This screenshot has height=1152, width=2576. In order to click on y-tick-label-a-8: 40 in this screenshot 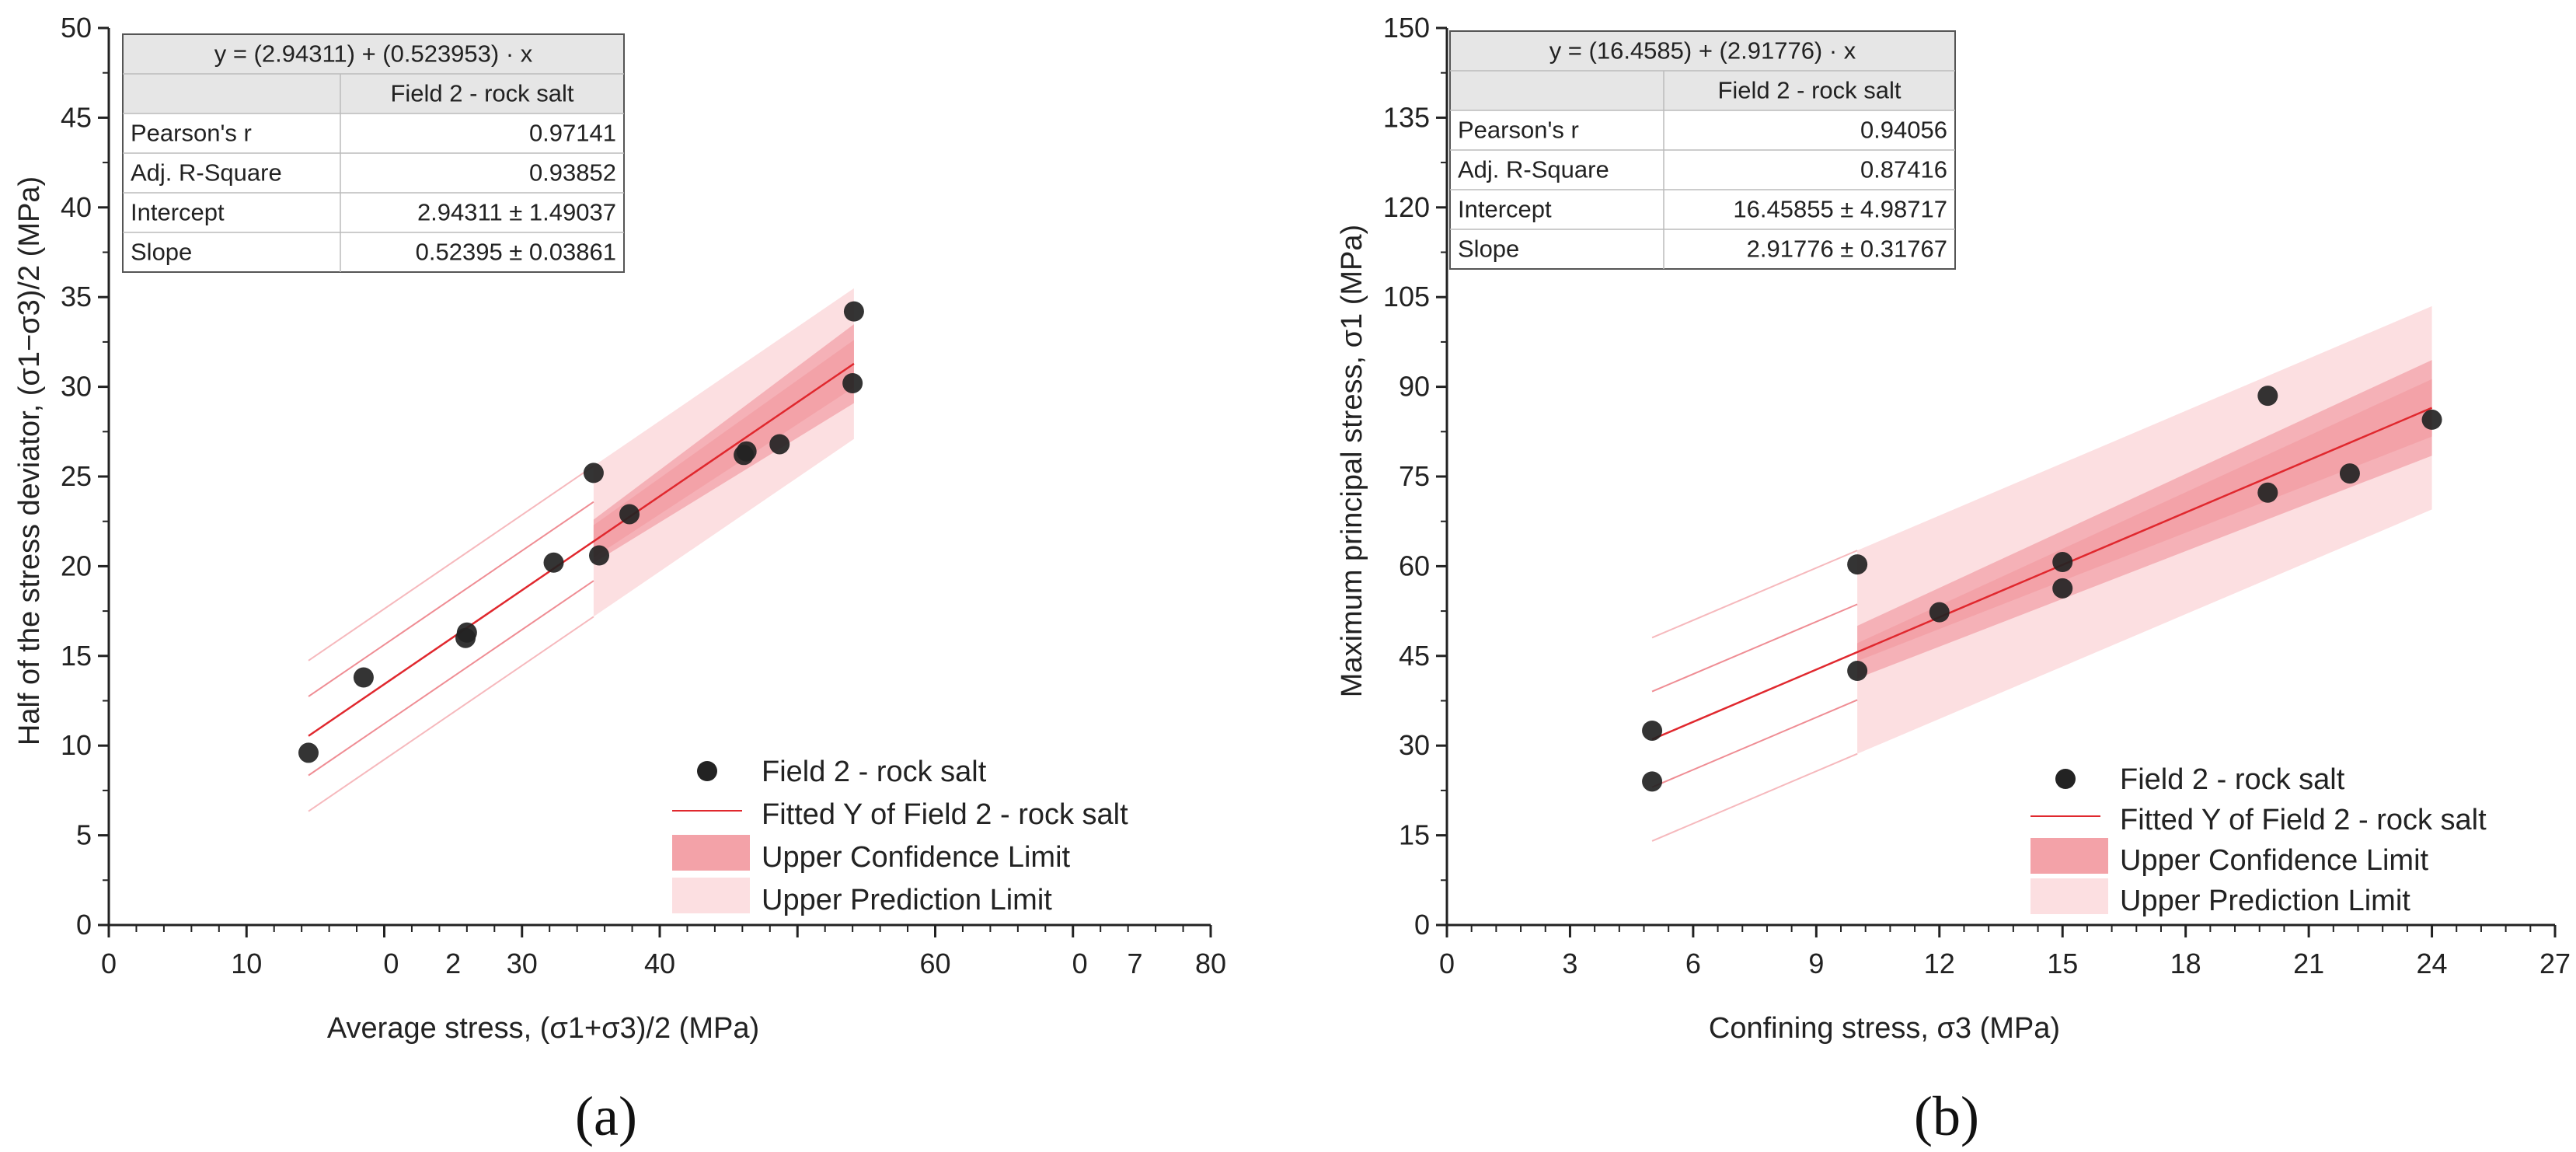, I will do `click(76, 207)`.